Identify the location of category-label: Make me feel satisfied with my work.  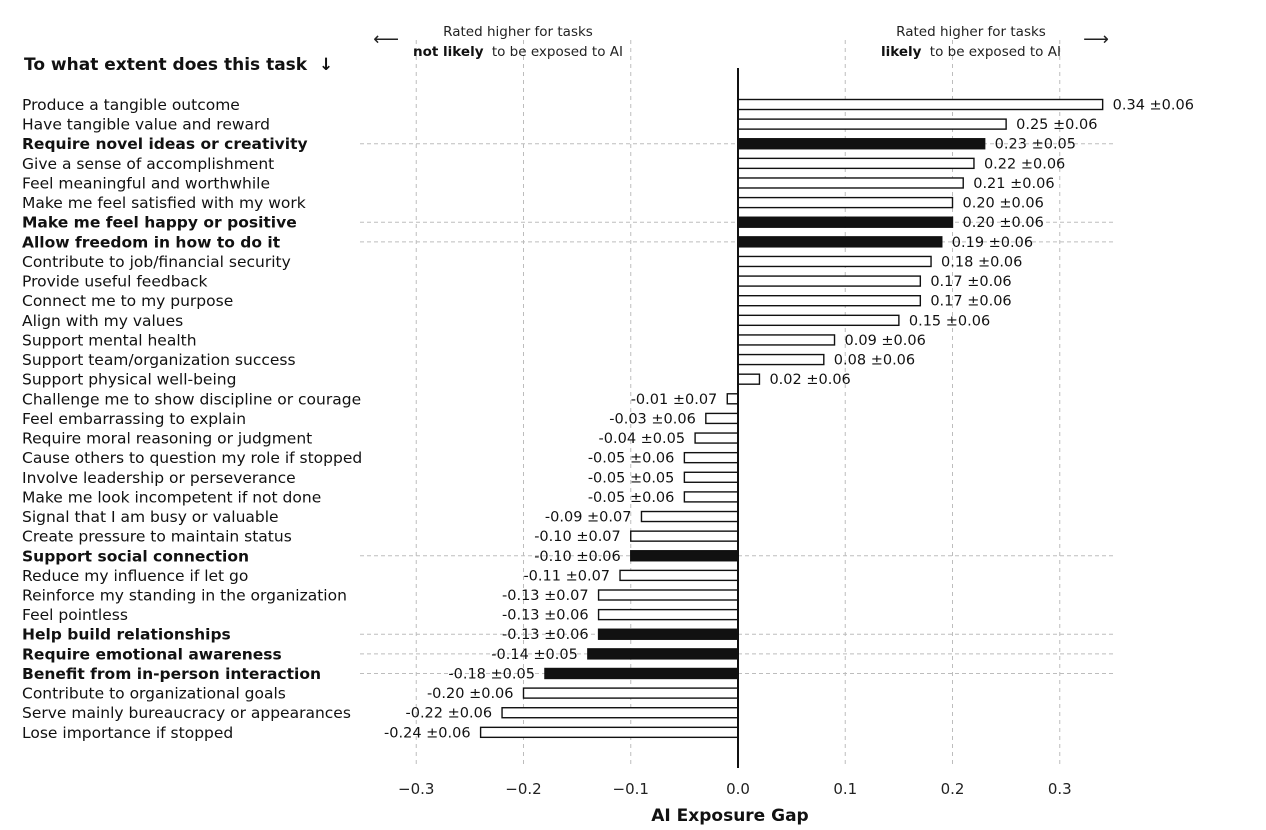
(164, 203).